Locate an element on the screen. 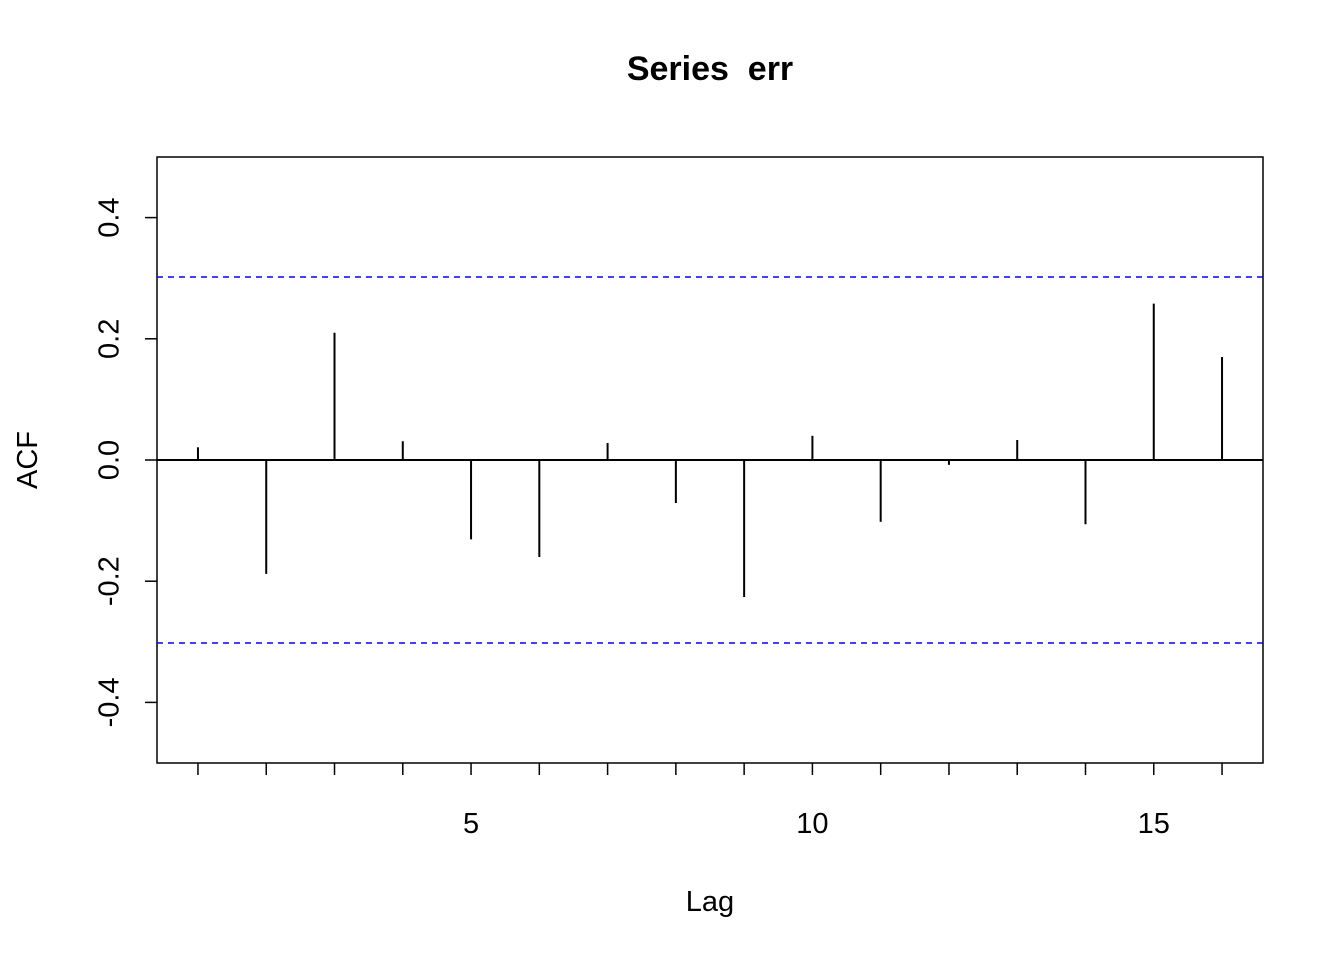  chart-title: Series err is located at coordinates (710, 69).